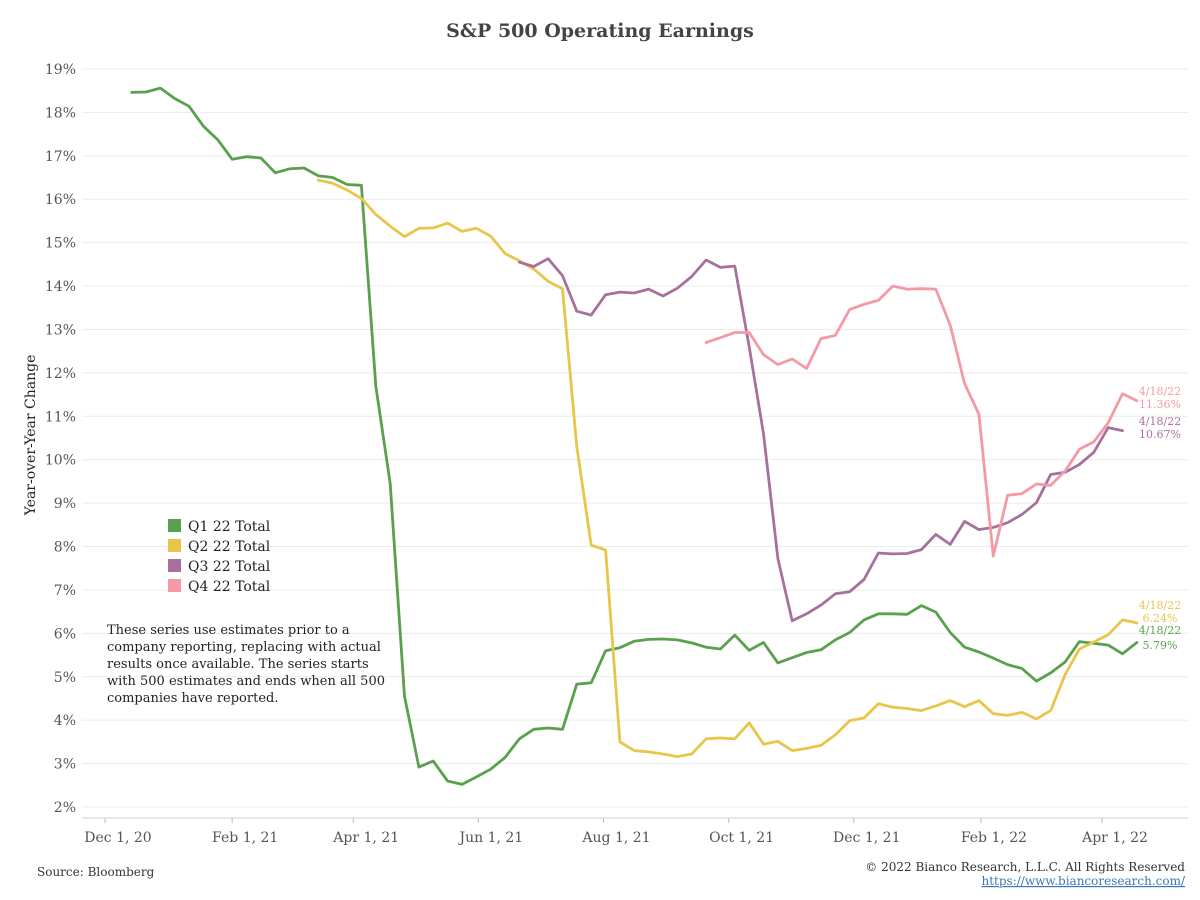 The height and width of the screenshot is (900, 1200). Describe the element at coordinates (1083, 881) in the screenshot. I see `website-link: https://www.biancoresearch.com/` at that location.